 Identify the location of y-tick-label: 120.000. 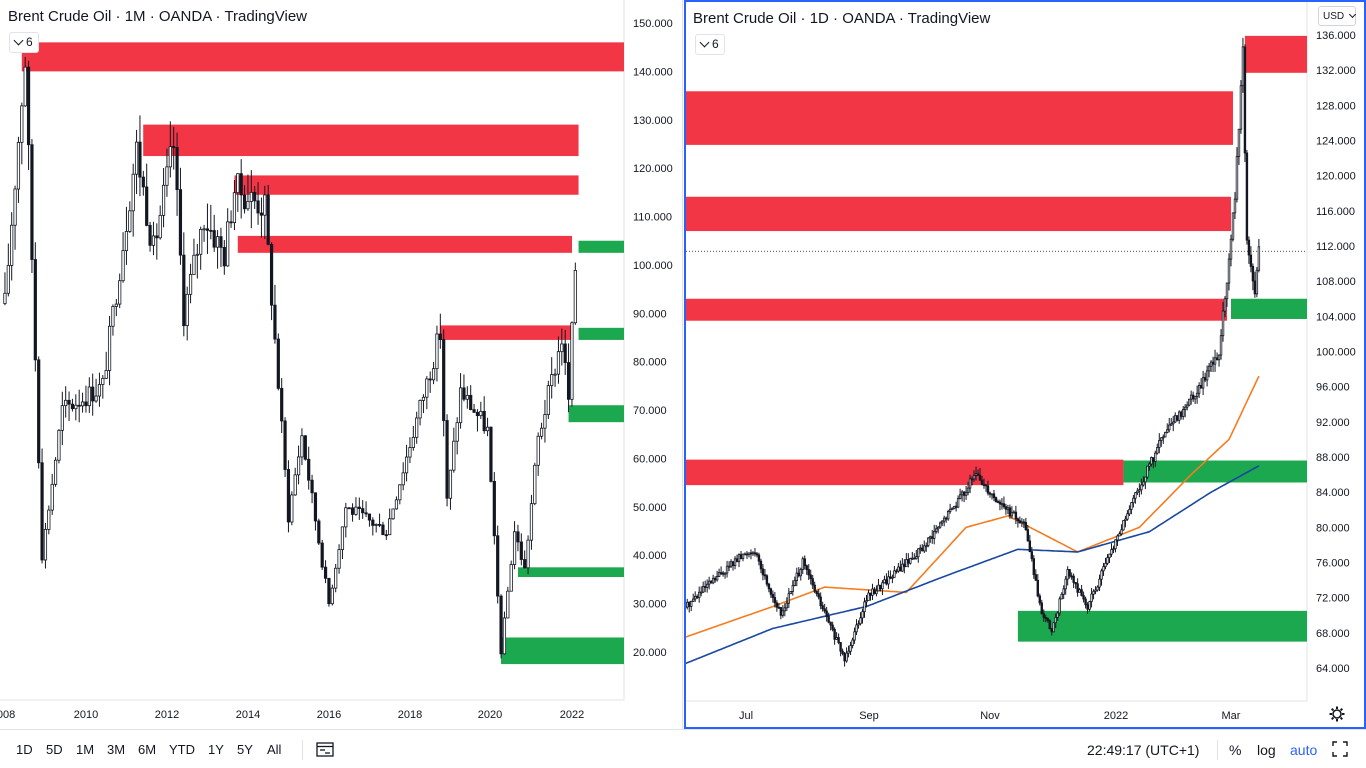
(653, 169).